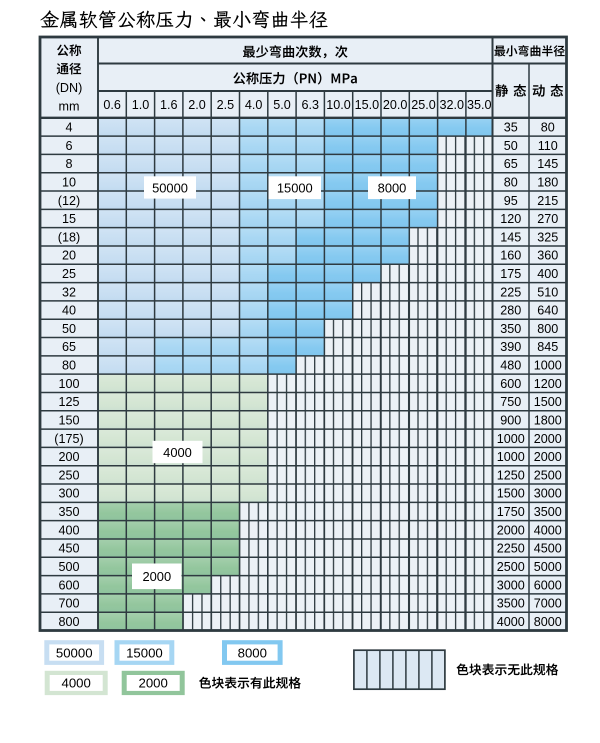 The image size is (600, 743). What do you see at coordinates (548, 384) in the screenshot?
I see `svg-text: 1200` at bounding box center [548, 384].